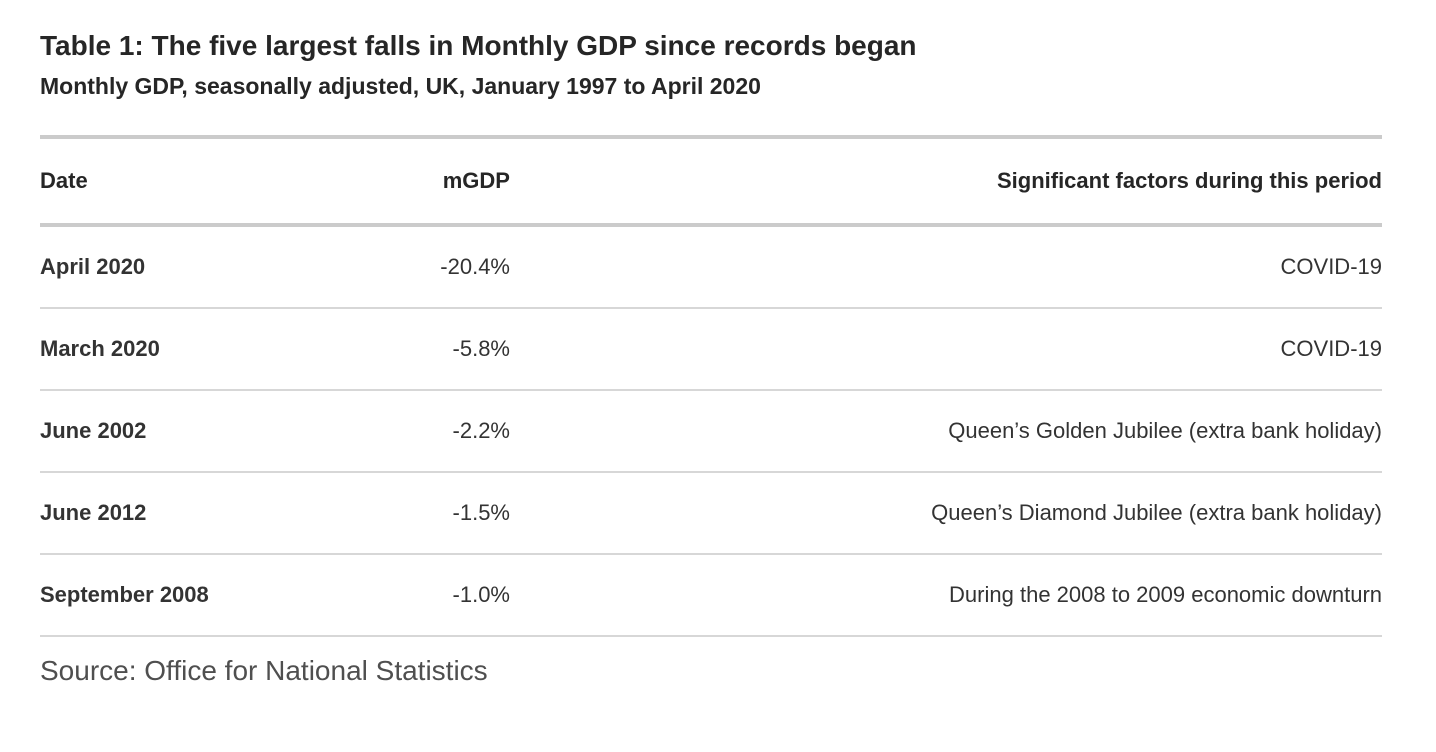 This screenshot has width=1436, height=752. I want to click on source-line: Source: Office for National Statistics, so click(264, 670).